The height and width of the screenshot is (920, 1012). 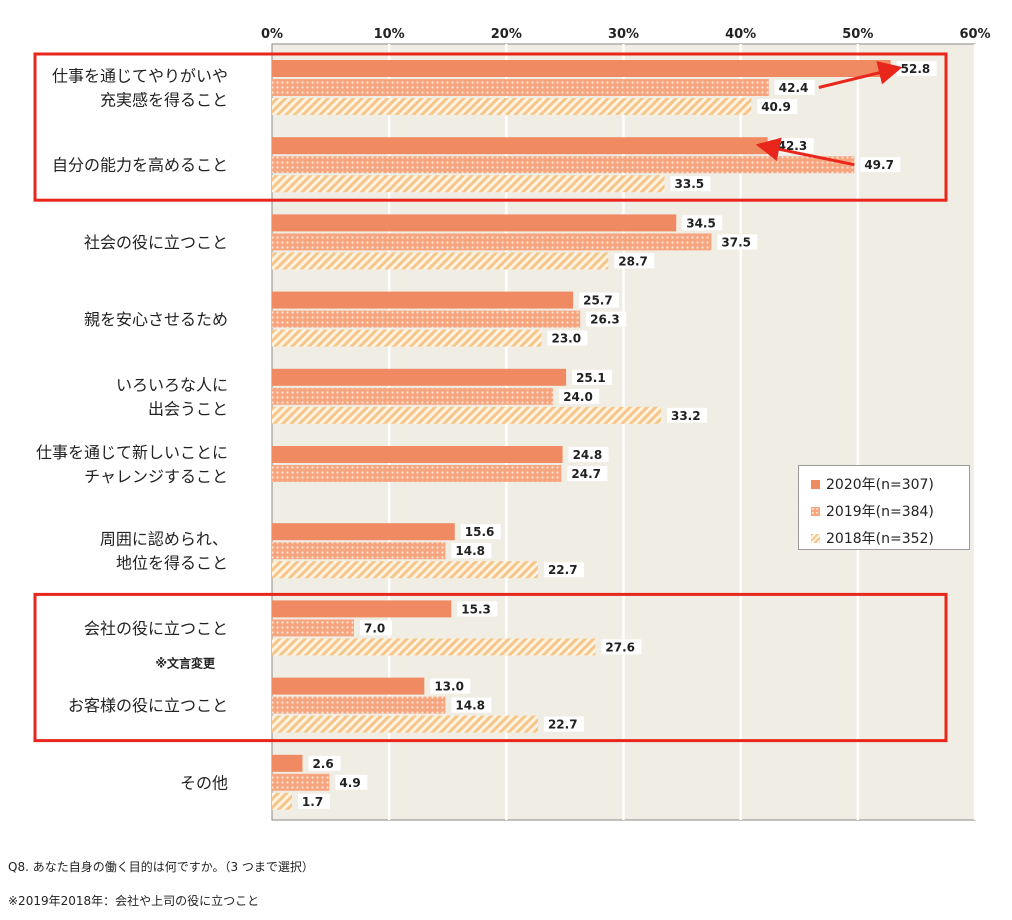 I want to click on x-tick-label: 30%, so click(x=623, y=34).